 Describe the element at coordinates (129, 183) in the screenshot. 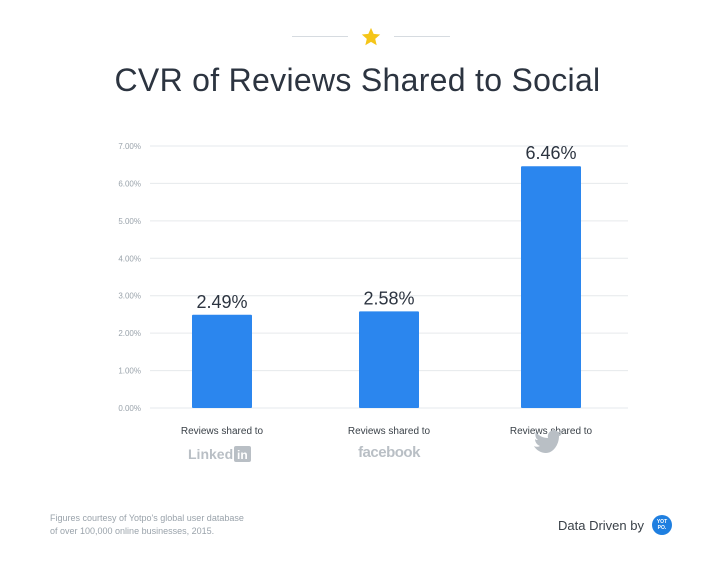

I see `y-tick-label: 6.00%` at that location.